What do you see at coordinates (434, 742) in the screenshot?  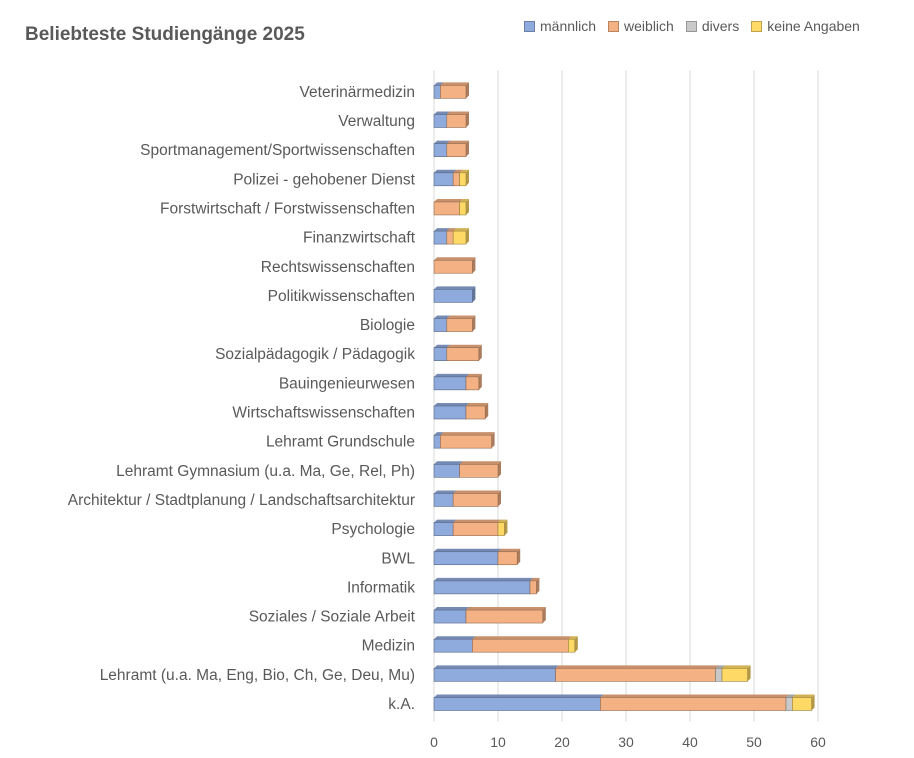 I see `x-tick-label: 0` at bounding box center [434, 742].